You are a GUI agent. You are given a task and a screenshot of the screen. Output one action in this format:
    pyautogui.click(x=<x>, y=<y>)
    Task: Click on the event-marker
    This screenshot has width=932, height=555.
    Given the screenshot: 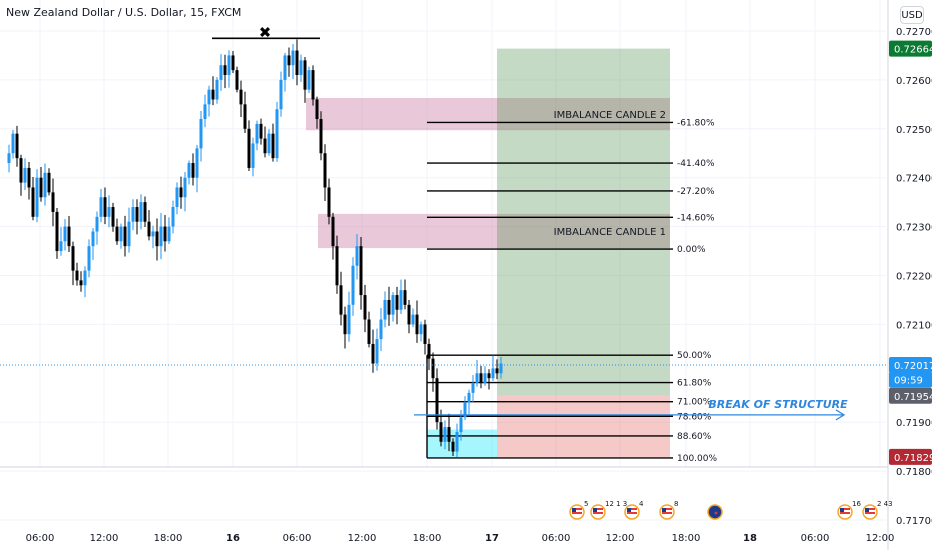 What is the action you would take?
    pyautogui.click(x=715, y=512)
    